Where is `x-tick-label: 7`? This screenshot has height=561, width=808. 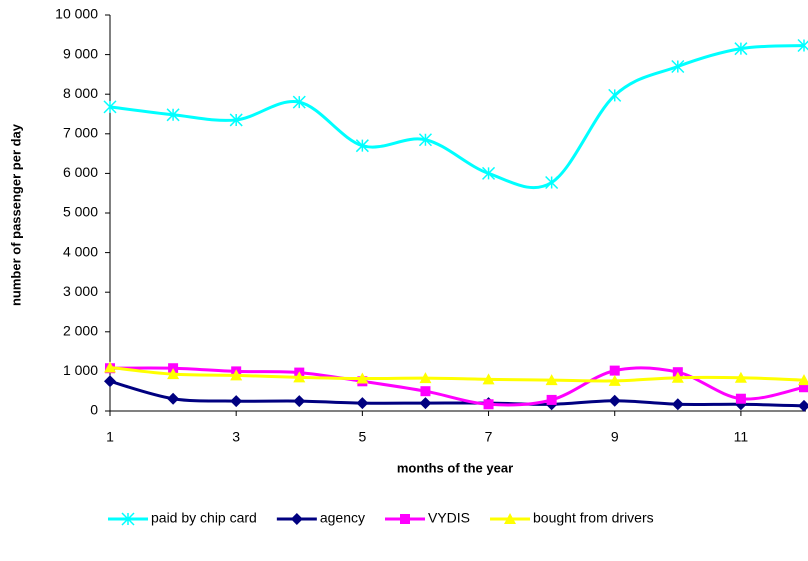
x-tick-label: 7 is located at coordinates (489, 437).